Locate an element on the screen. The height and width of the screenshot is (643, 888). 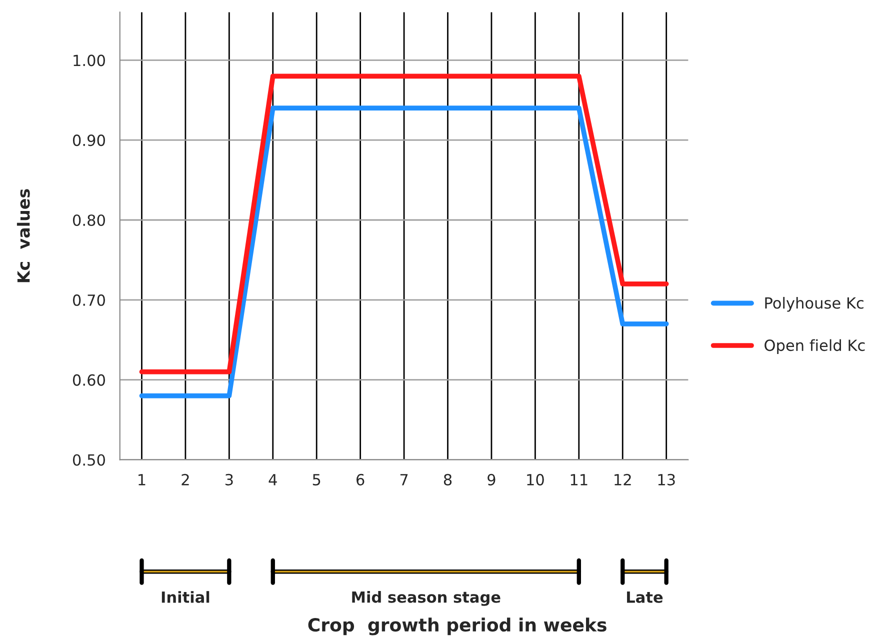
y-axis-title: Kc values is located at coordinates (23, 235).